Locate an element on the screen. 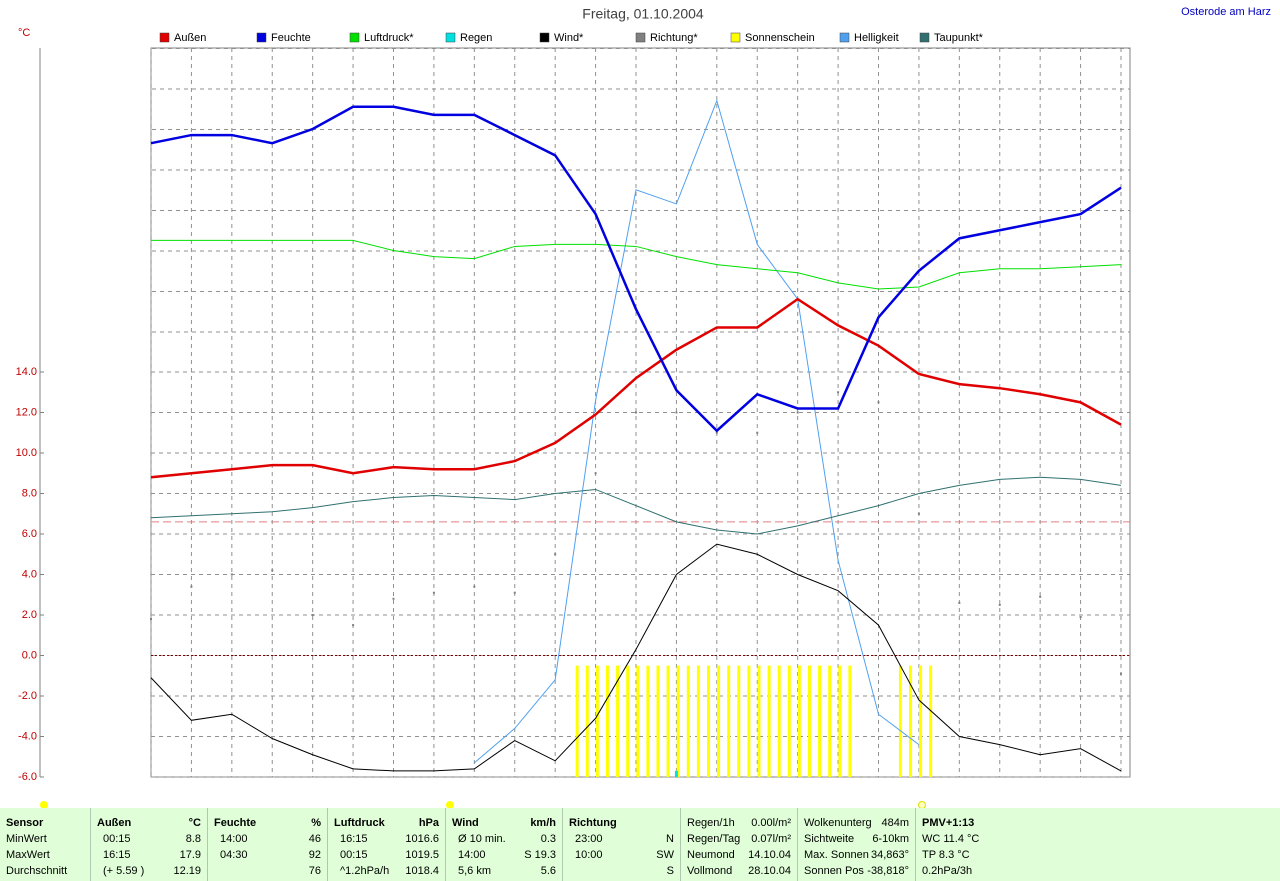 The height and width of the screenshot is (881, 1280). table-row: Wolkenunterg 484m is located at coordinates (856, 823).